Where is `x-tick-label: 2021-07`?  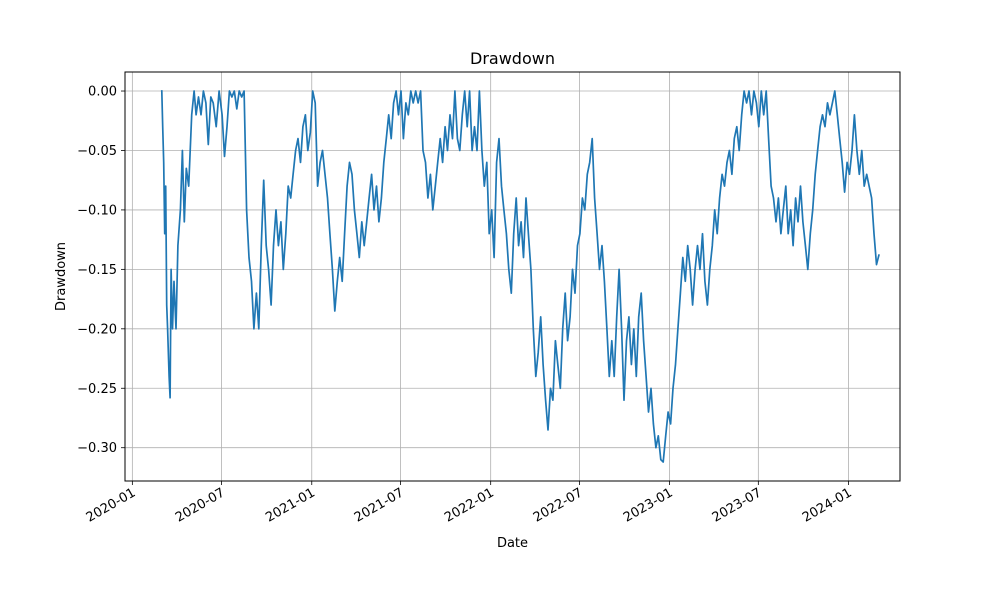
x-tick-label: 2021-07 is located at coordinates (379, 505).